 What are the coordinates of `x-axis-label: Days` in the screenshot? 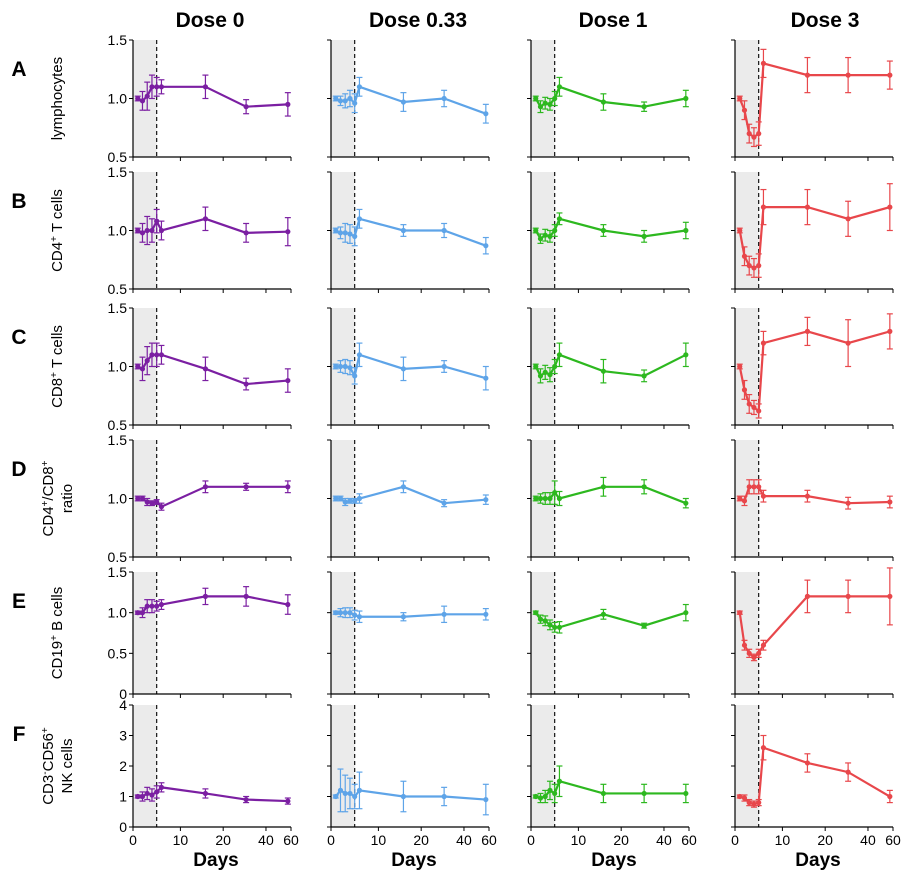 It's located at (613, 860).